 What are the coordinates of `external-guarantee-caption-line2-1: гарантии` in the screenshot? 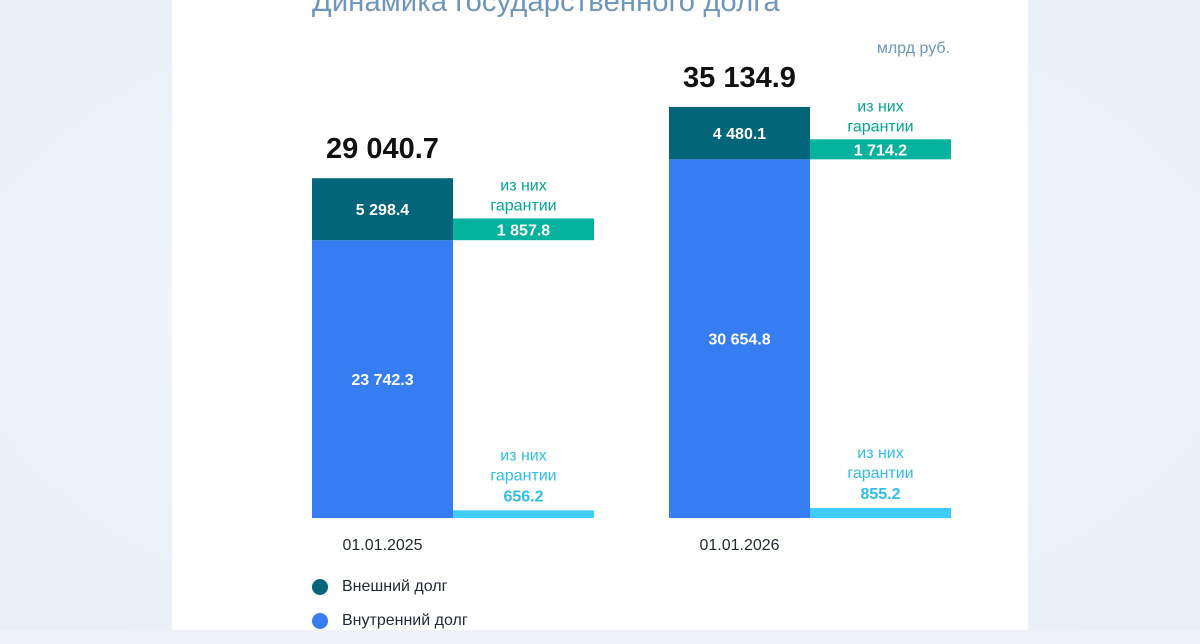 It's located at (880, 126).